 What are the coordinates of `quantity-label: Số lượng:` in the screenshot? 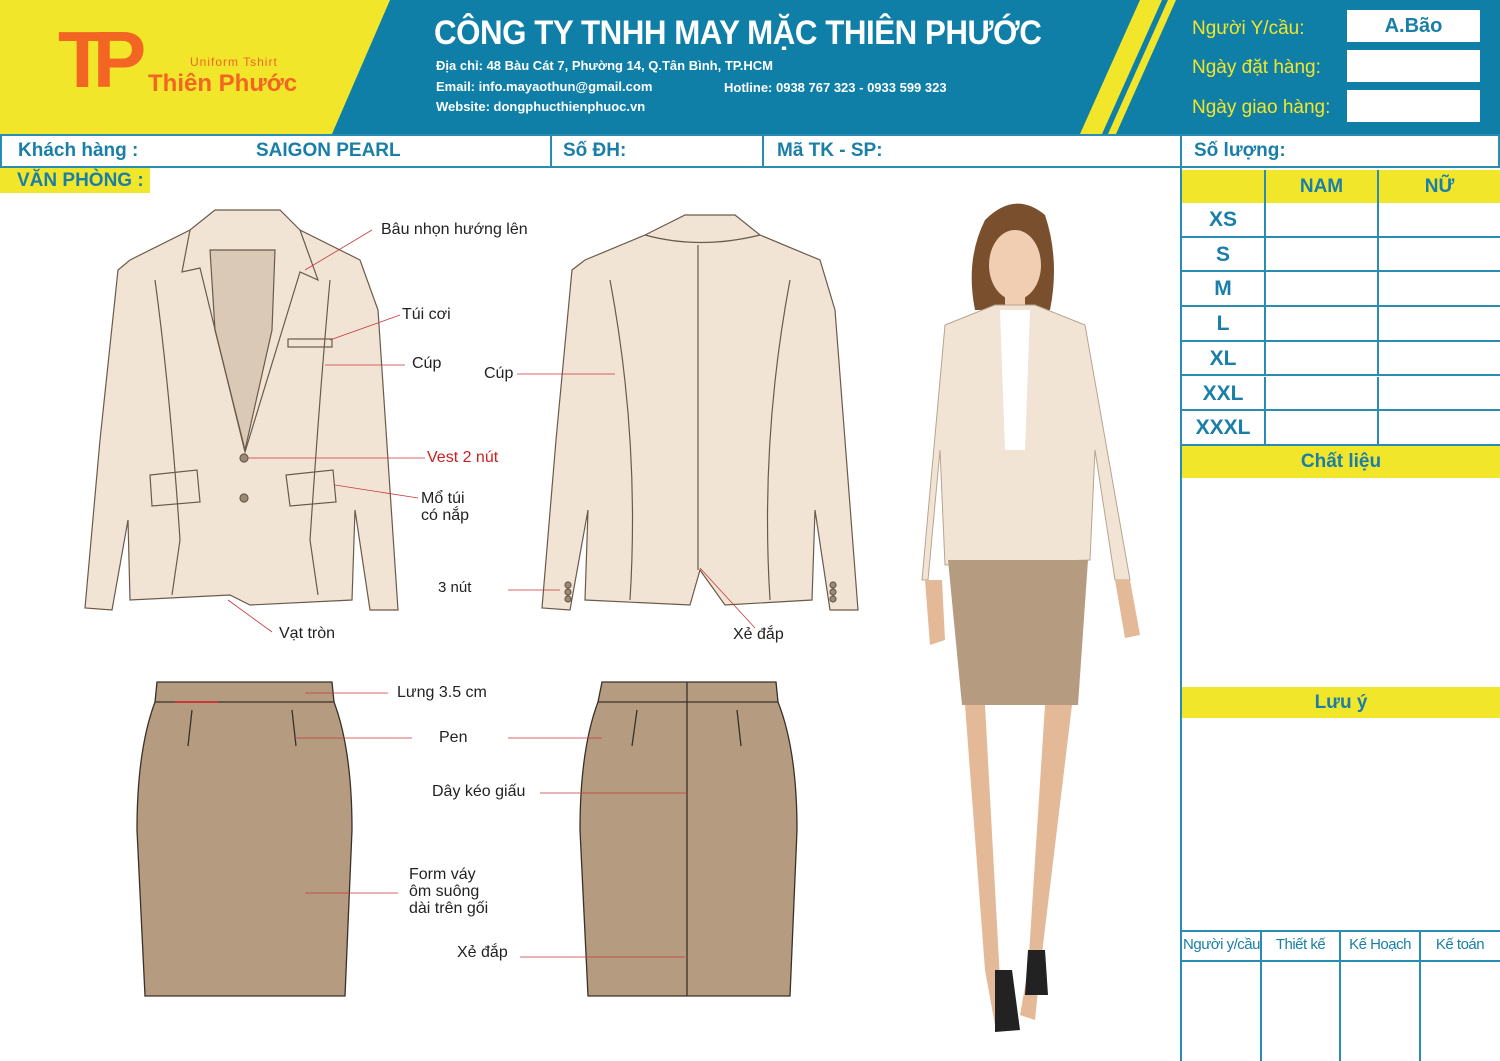 It's located at (1240, 150).